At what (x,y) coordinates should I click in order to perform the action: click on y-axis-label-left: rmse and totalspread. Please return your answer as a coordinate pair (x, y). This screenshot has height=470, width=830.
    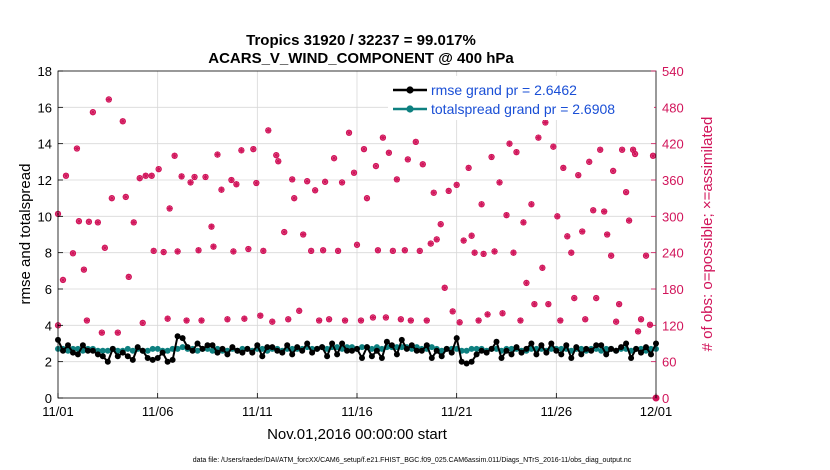
    Looking at the image, I should click on (25, 234).